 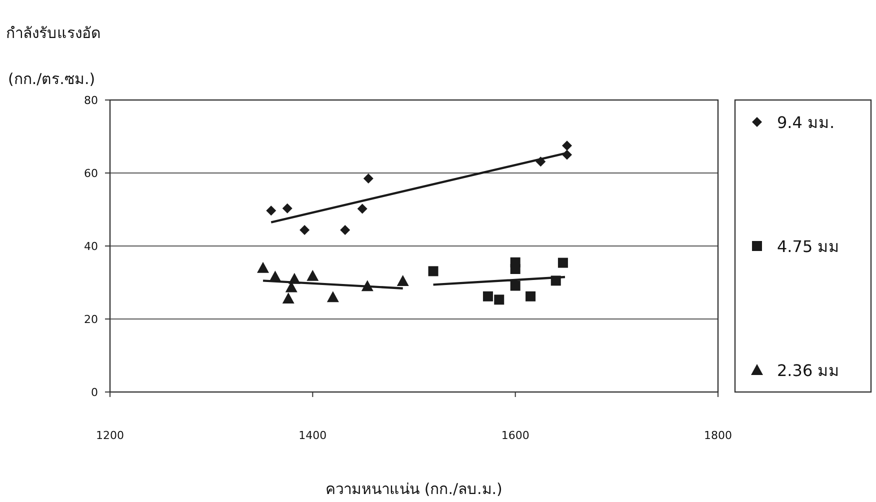 I want to click on y-tick-label: 40, so click(x=91, y=246).